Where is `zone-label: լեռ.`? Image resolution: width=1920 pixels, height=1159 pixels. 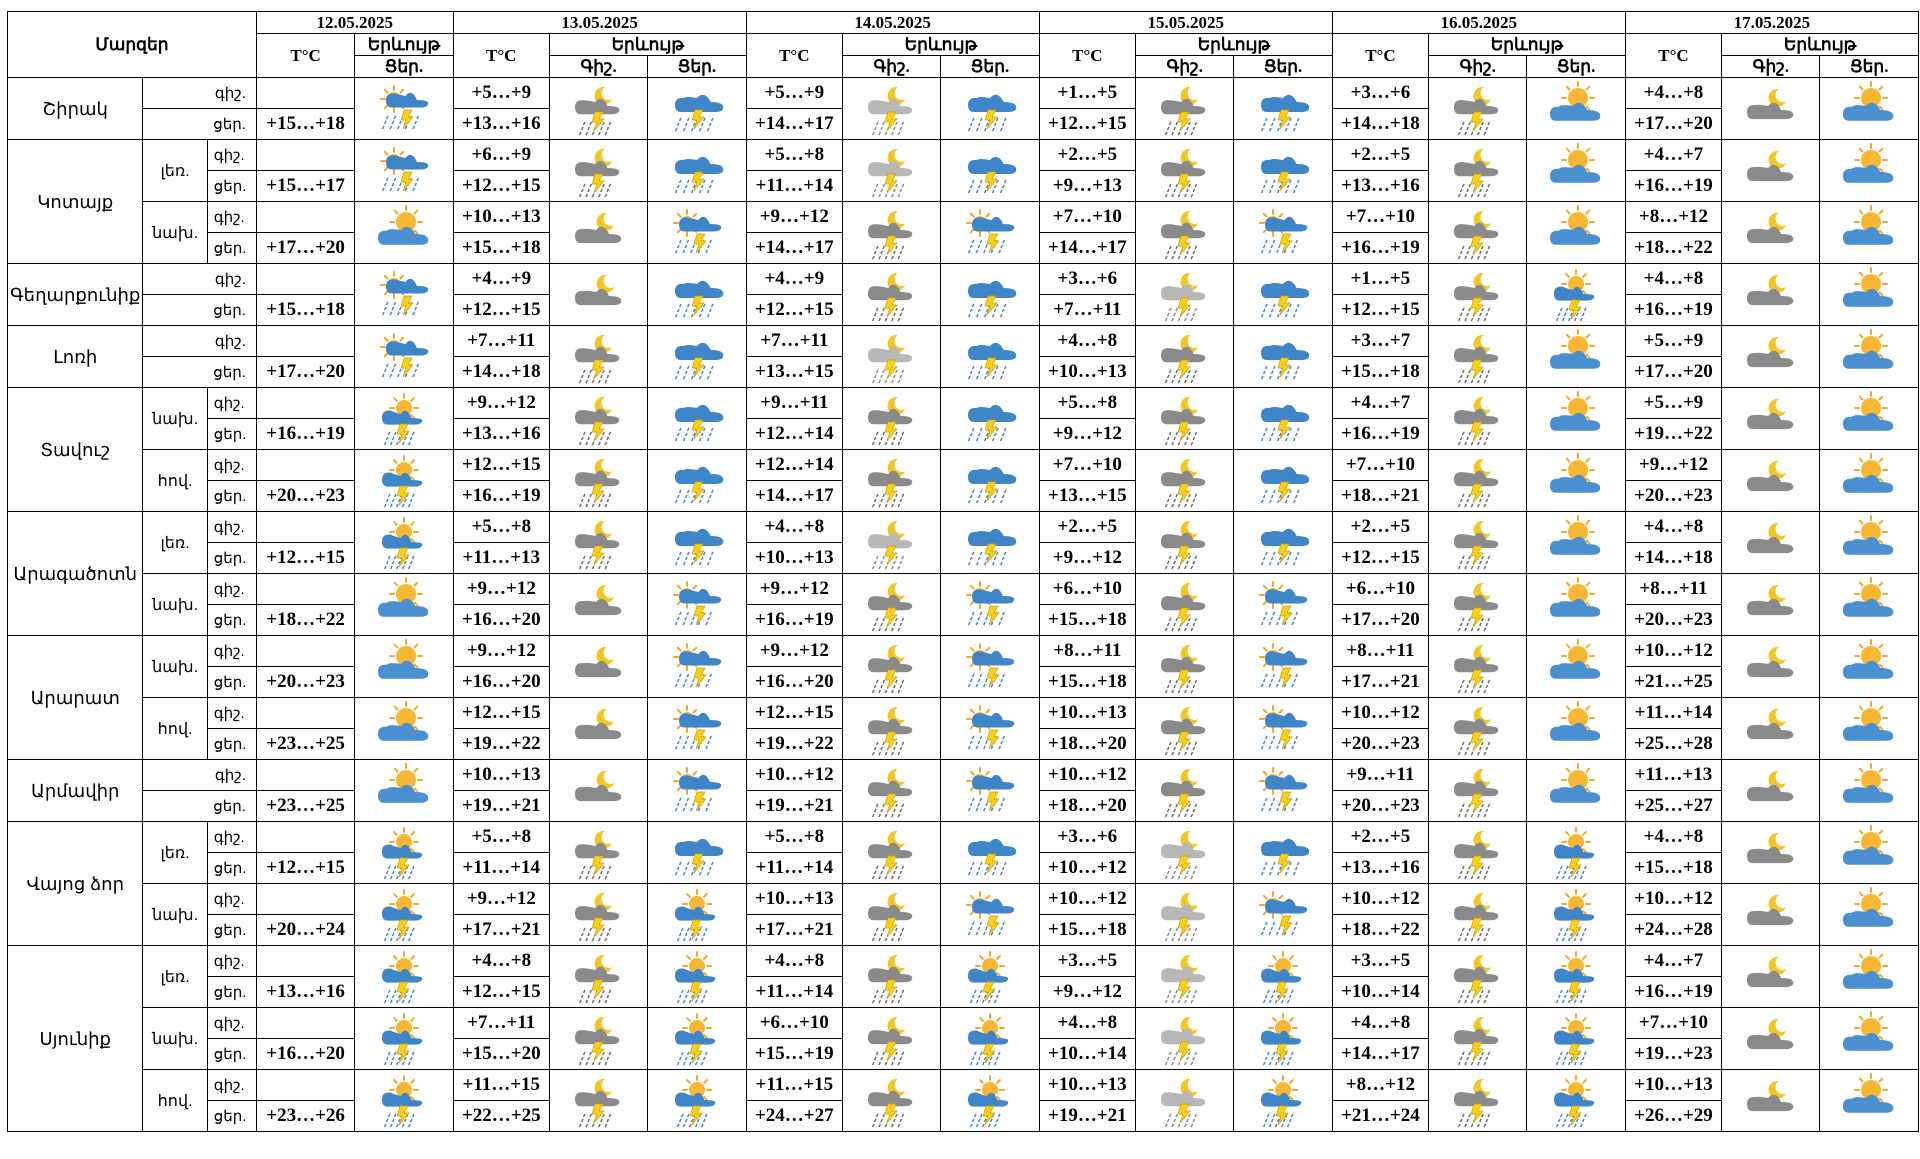 zone-label: լեռ. is located at coordinates (175, 542).